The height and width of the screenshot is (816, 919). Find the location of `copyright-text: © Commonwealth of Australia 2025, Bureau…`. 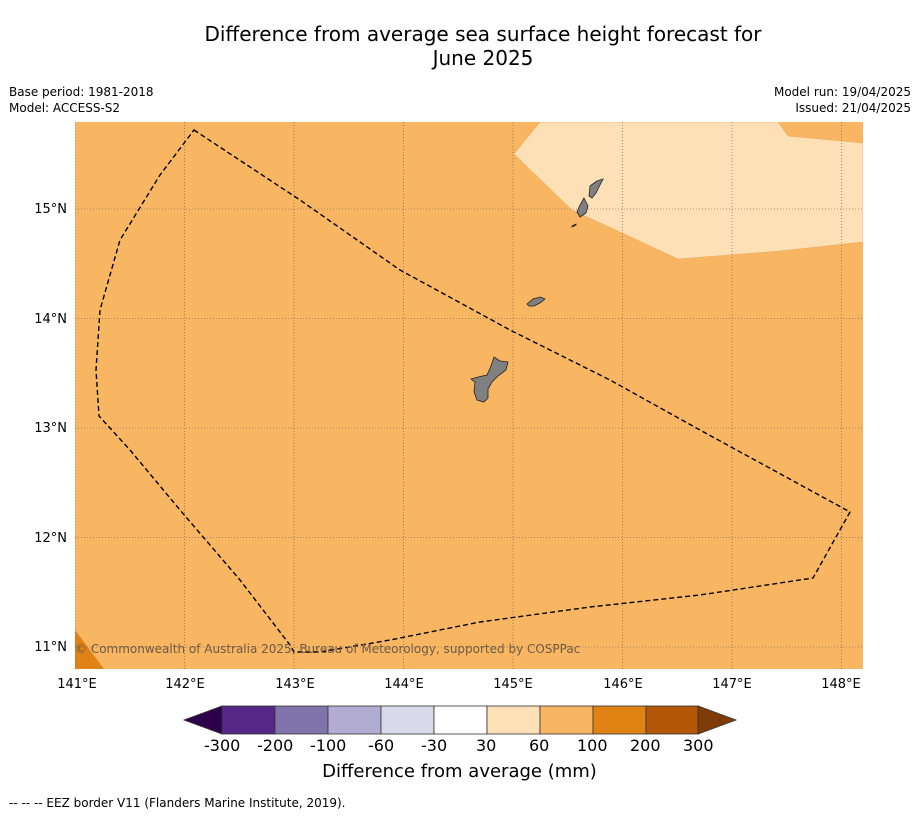

copyright-text: © Commonwealth of Australia 2025, Bureau… is located at coordinates (327, 649).